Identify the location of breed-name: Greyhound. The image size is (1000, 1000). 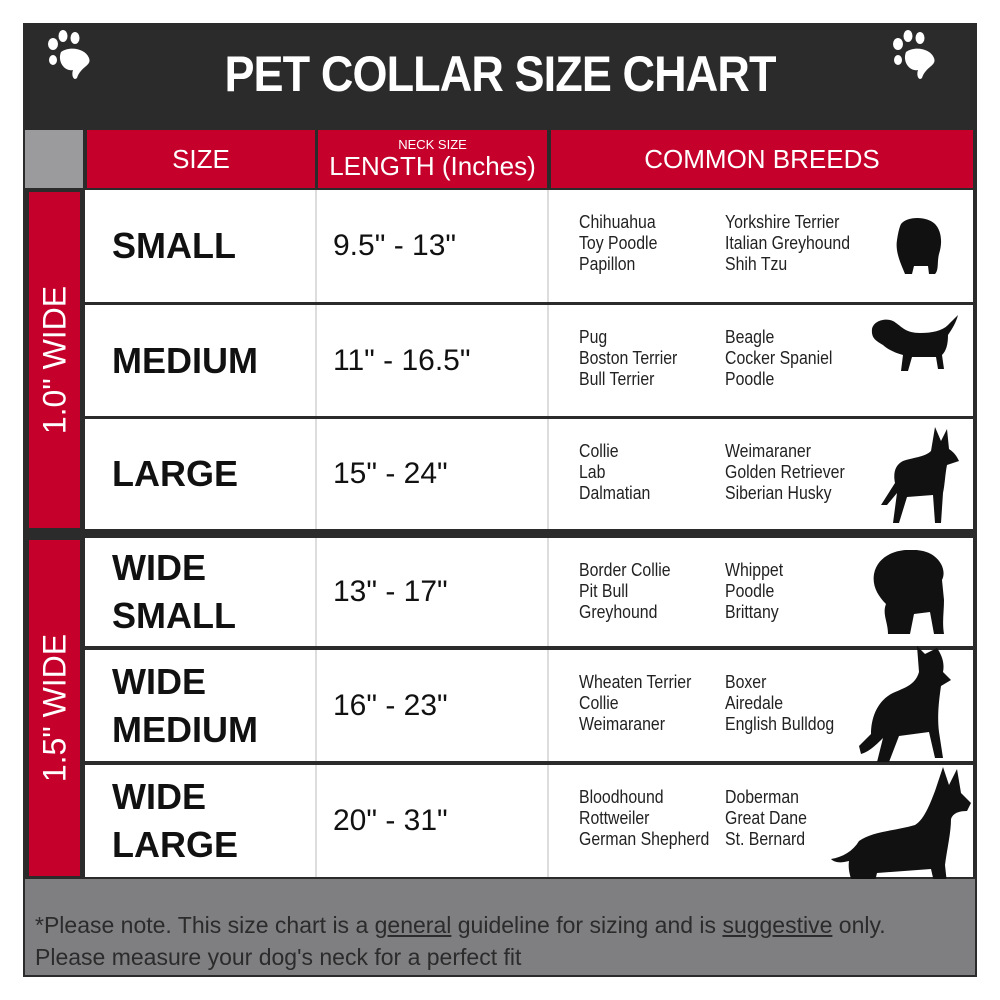
(618, 612).